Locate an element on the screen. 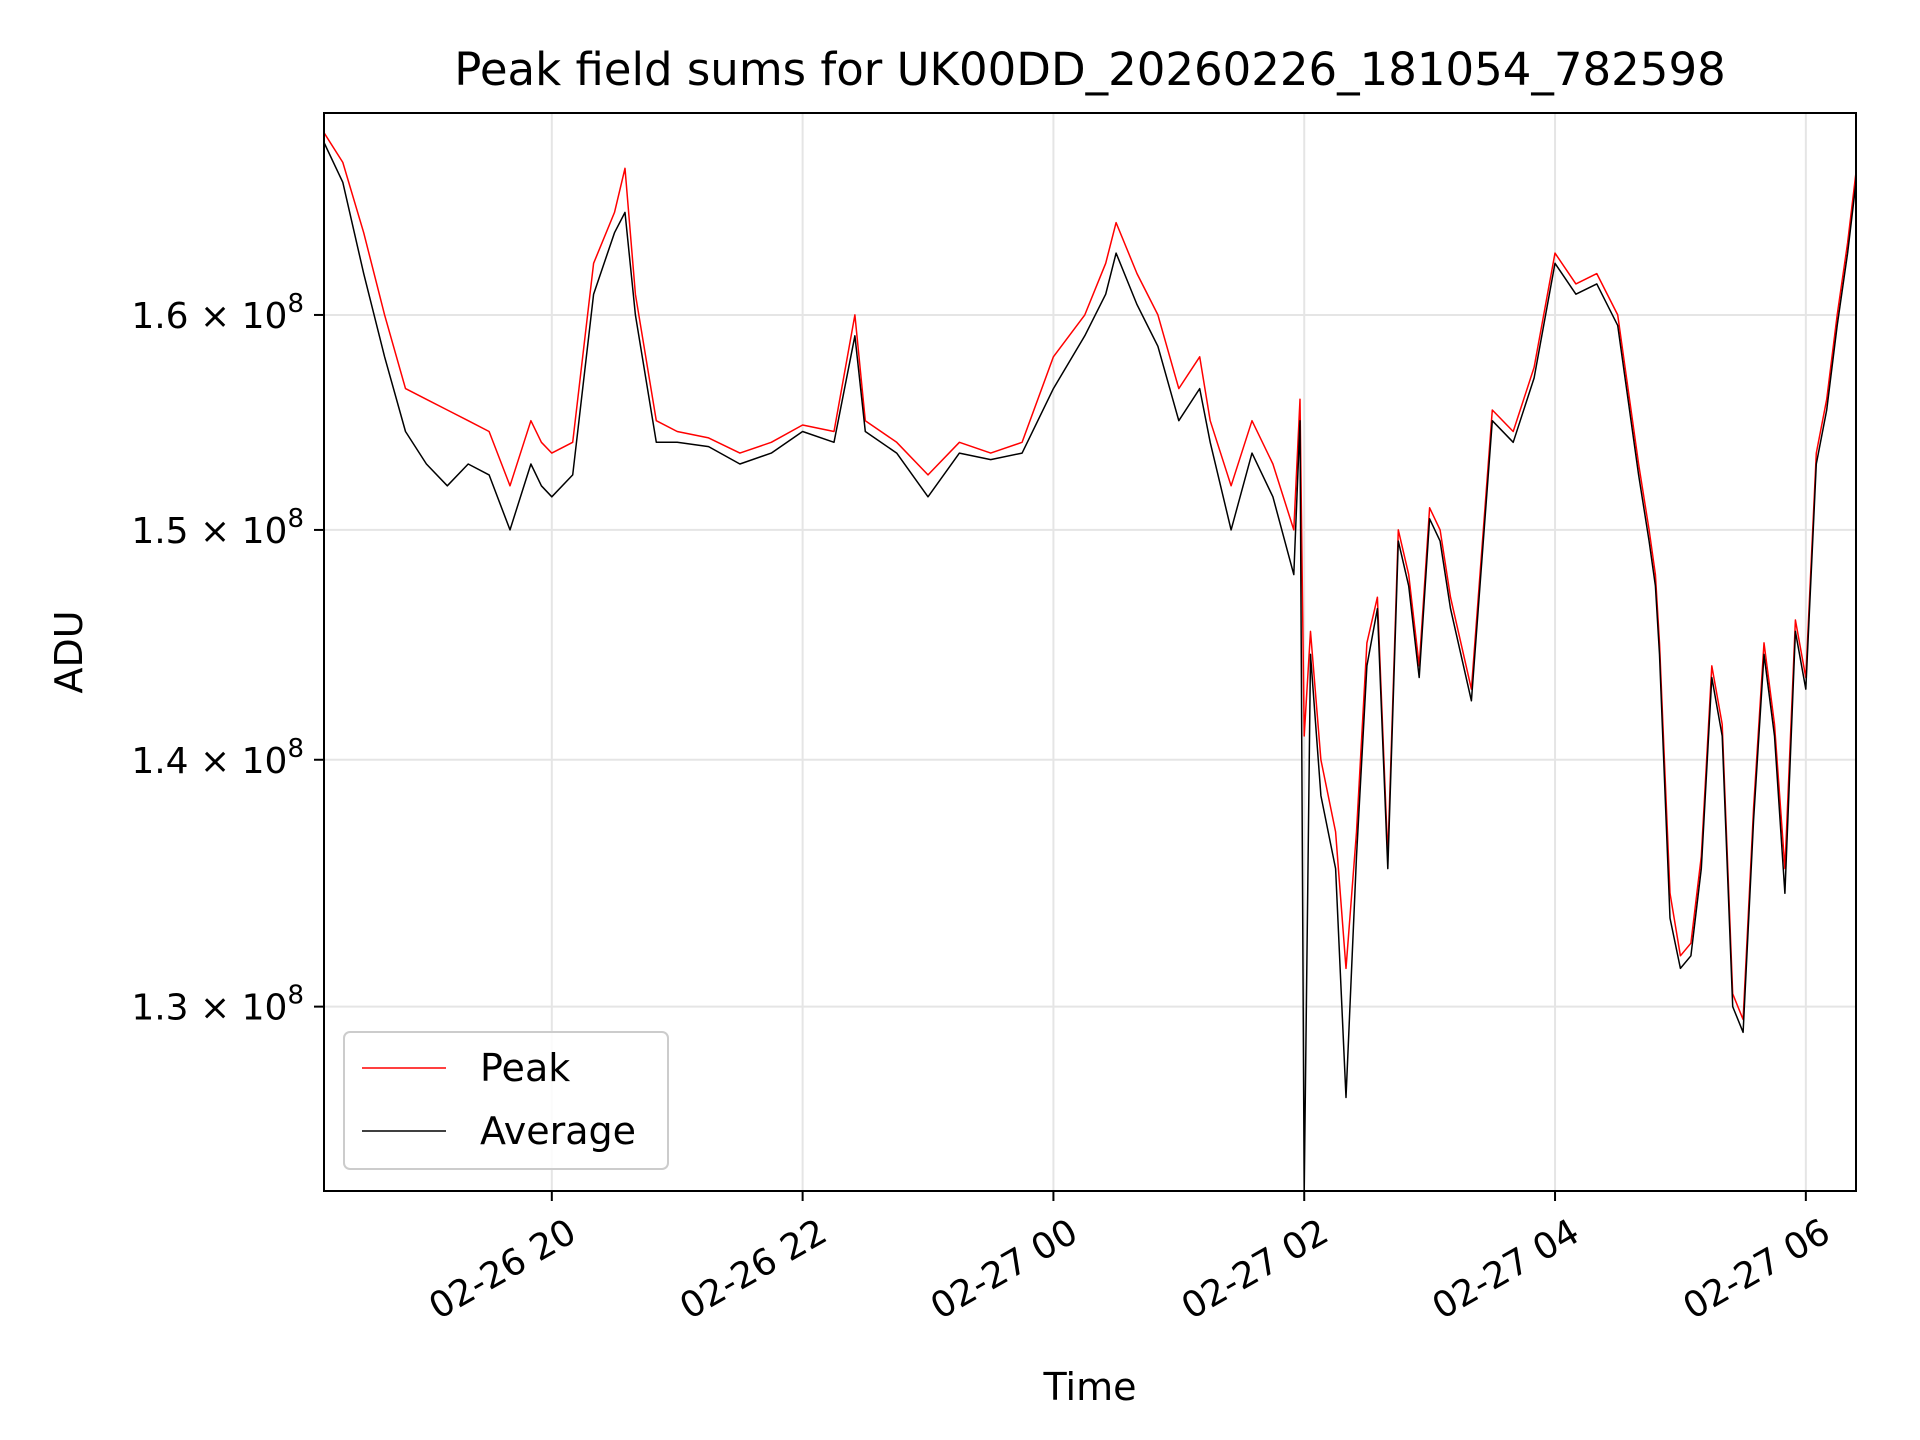 The width and height of the screenshot is (1920, 1440). chart-legend: Peak Average is located at coordinates (506, 1100).